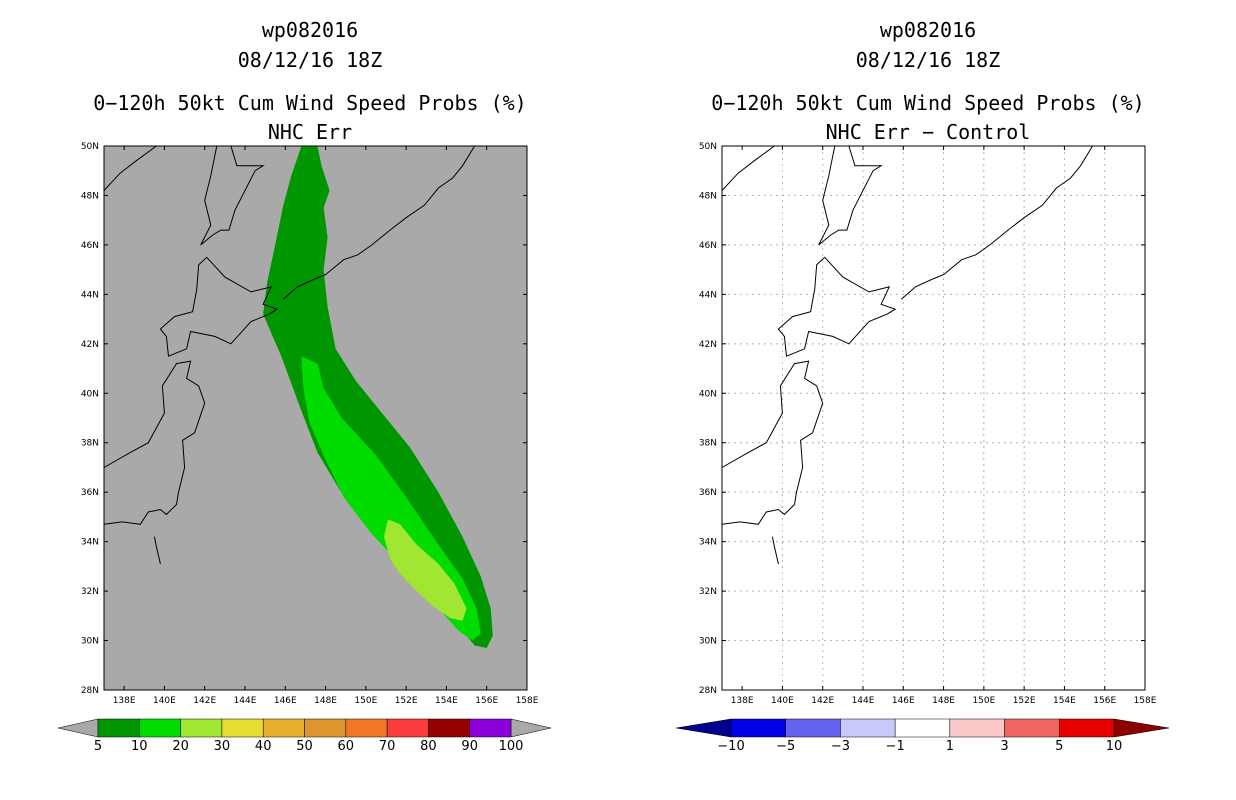 Image resolution: width=1236 pixels, height=800 pixels. Describe the element at coordinates (840, 746) in the screenshot. I see `colorbar-label: −3` at that location.